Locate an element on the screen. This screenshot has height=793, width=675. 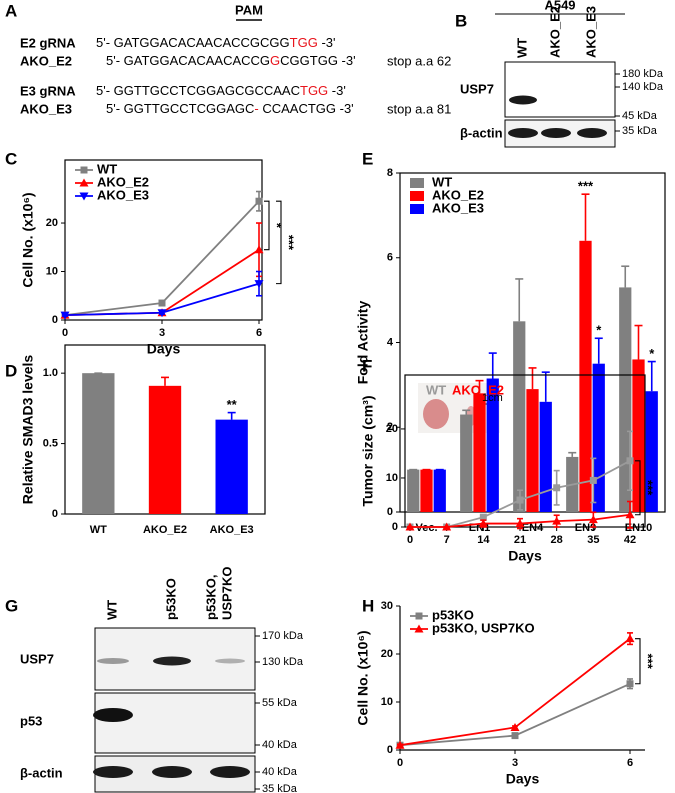
sequence-name: E2 gRNA is located at coordinates (48, 42).